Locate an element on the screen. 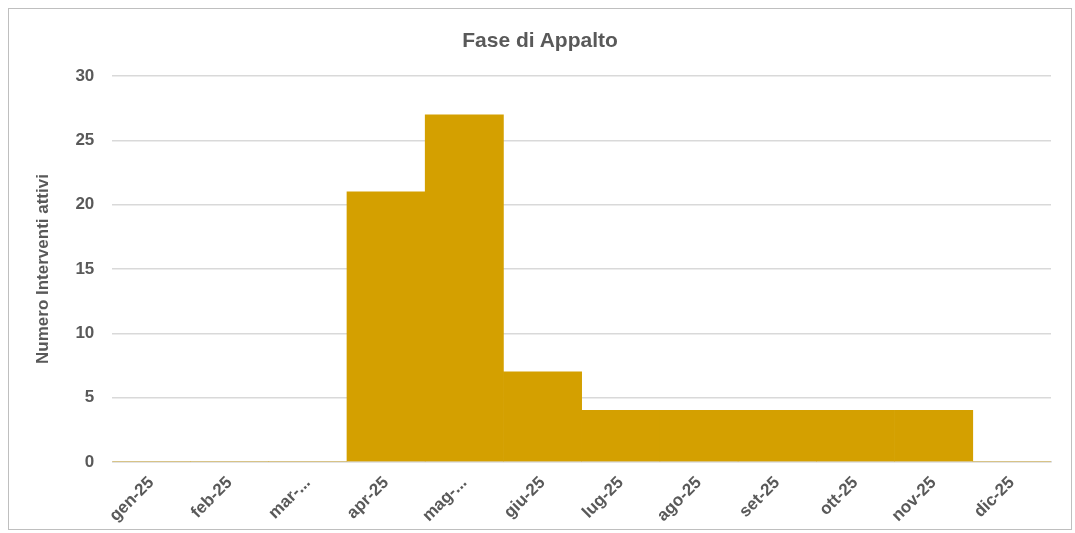 This screenshot has height=533, width=1075. y-tick-label: 10 is located at coordinates (85, 332).